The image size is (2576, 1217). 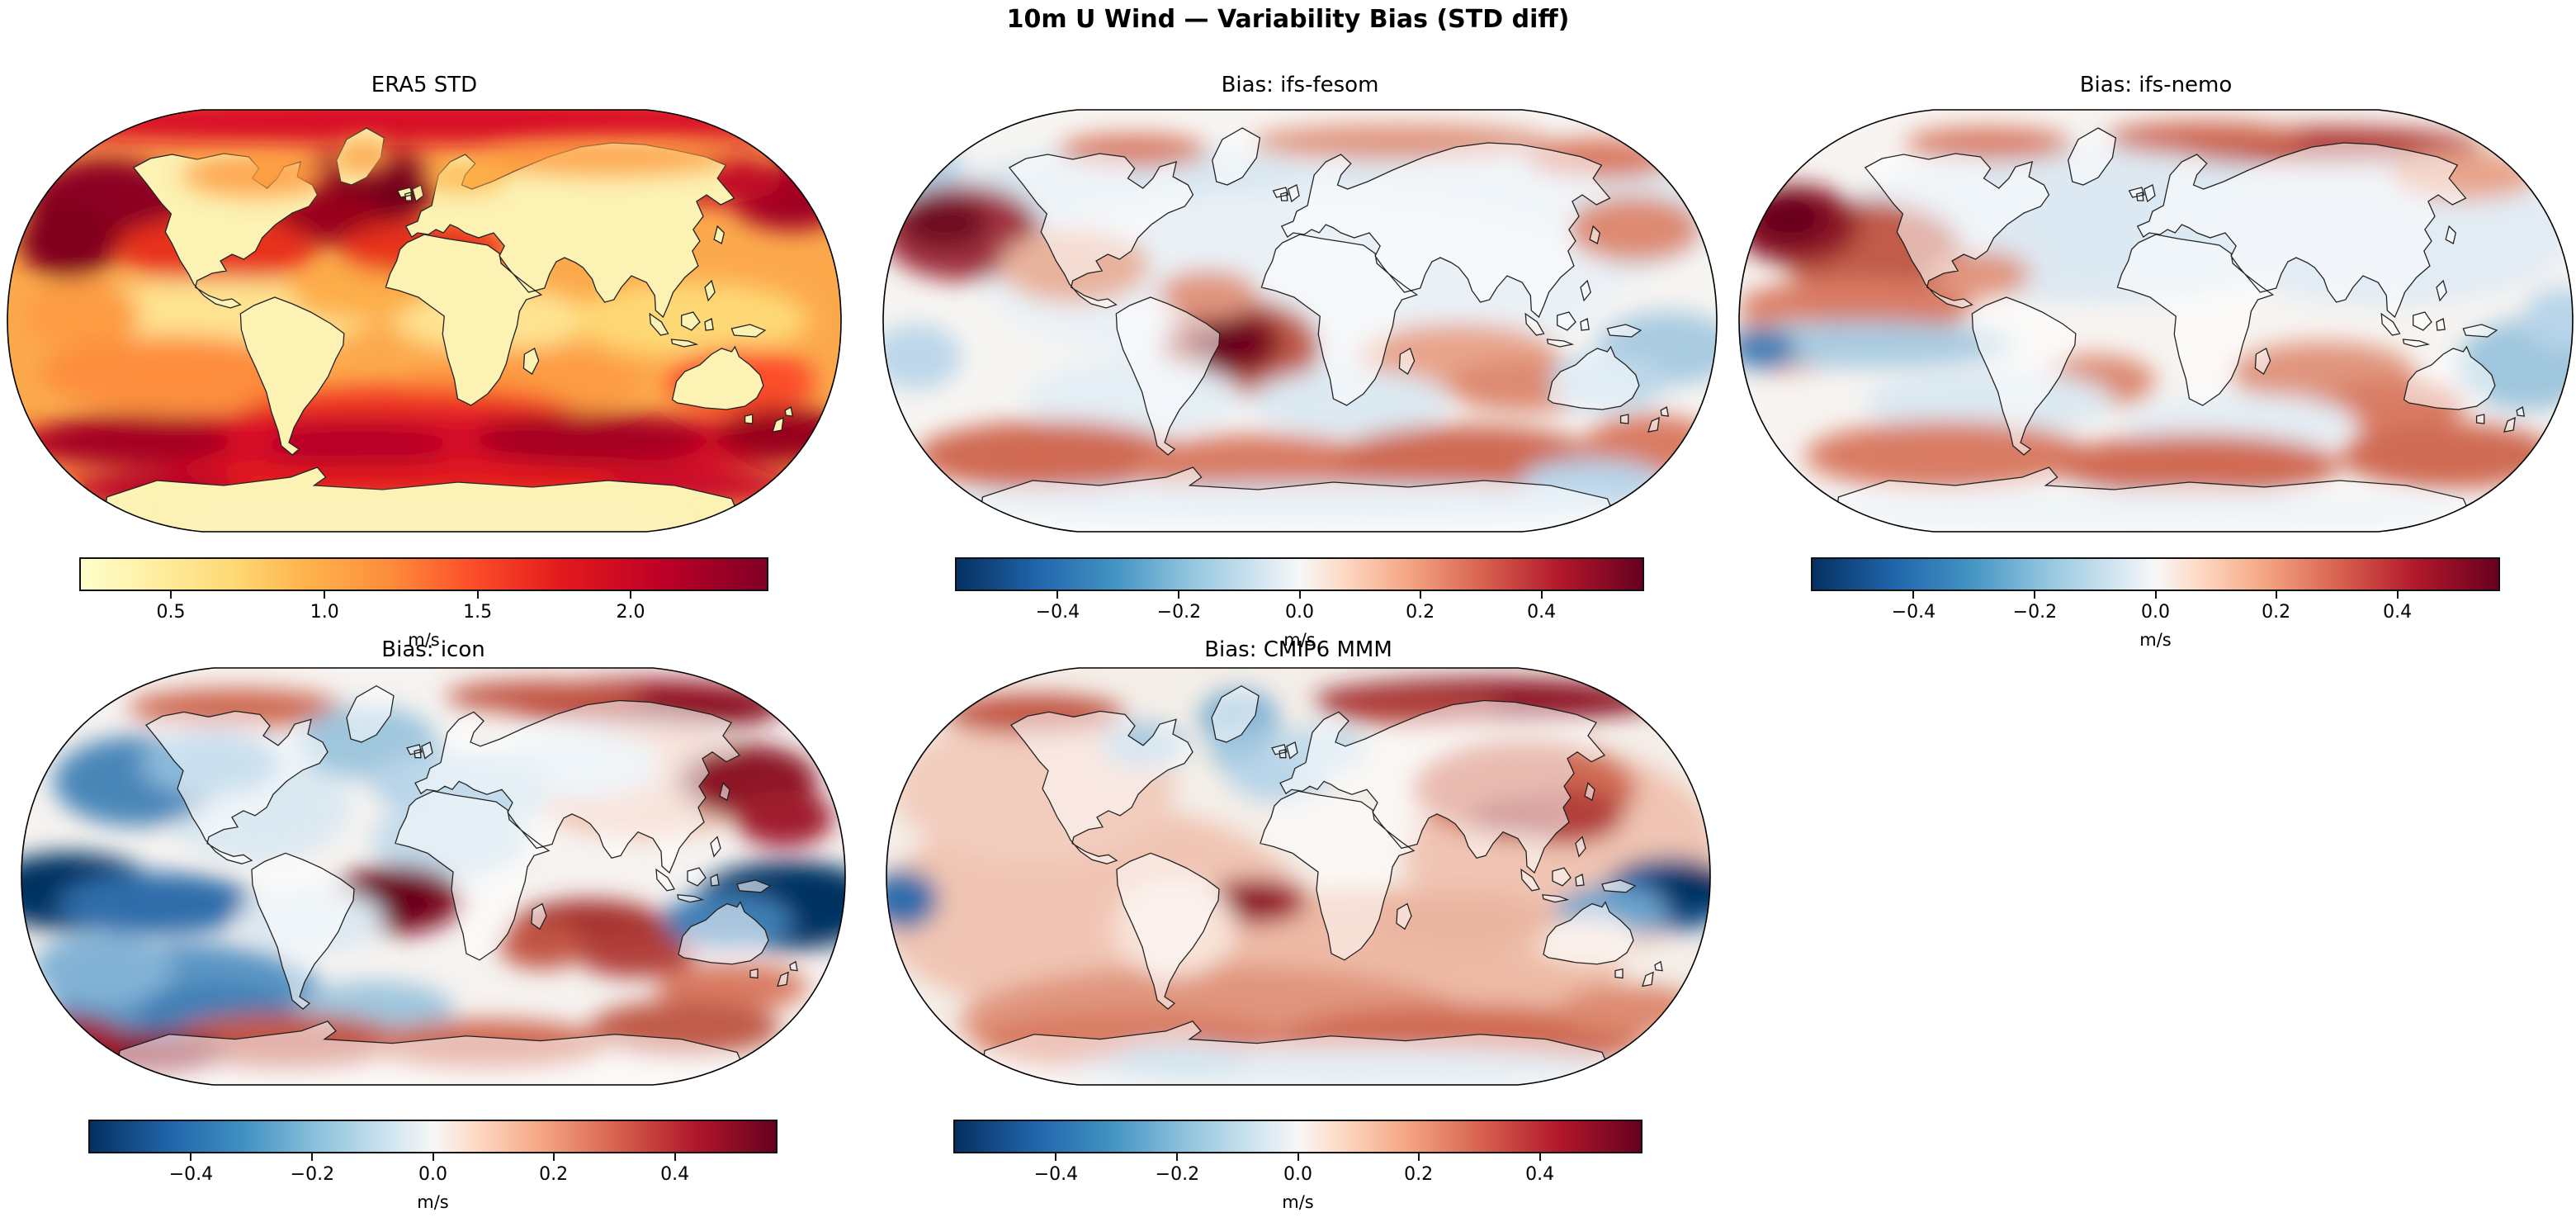 I want to click on world-map-bias-ifs-nemo, so click(x=2156, y=321).